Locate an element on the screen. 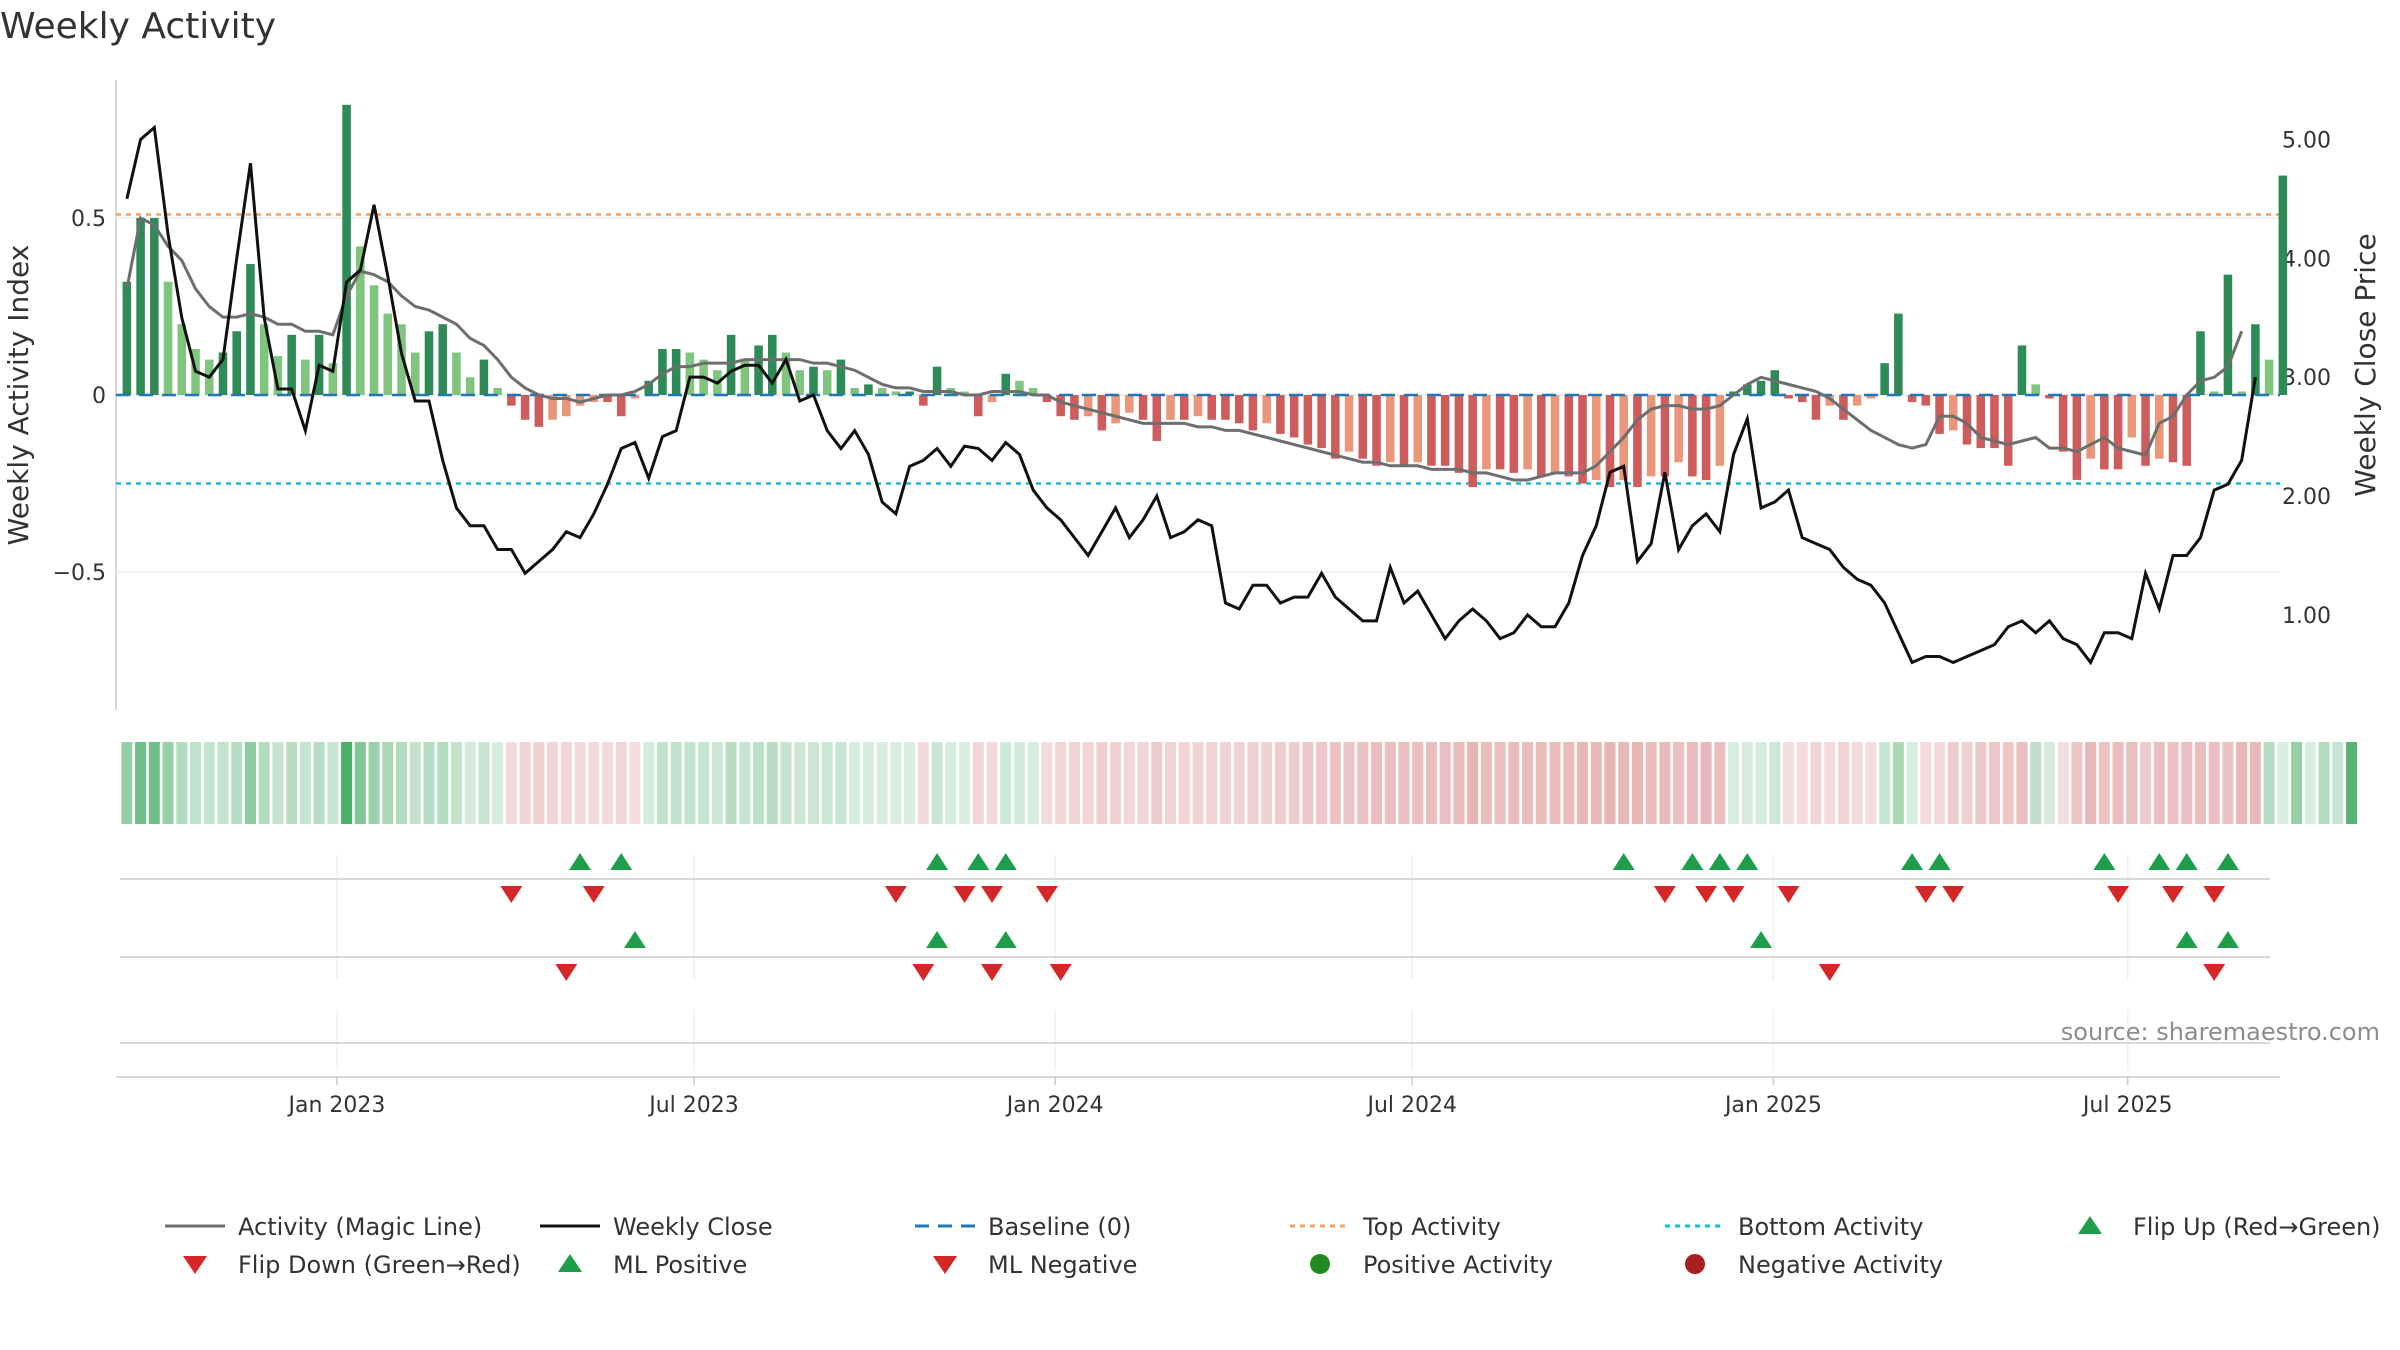  legend-item-top: Top Activity is located at coordinates (1395, 1227).